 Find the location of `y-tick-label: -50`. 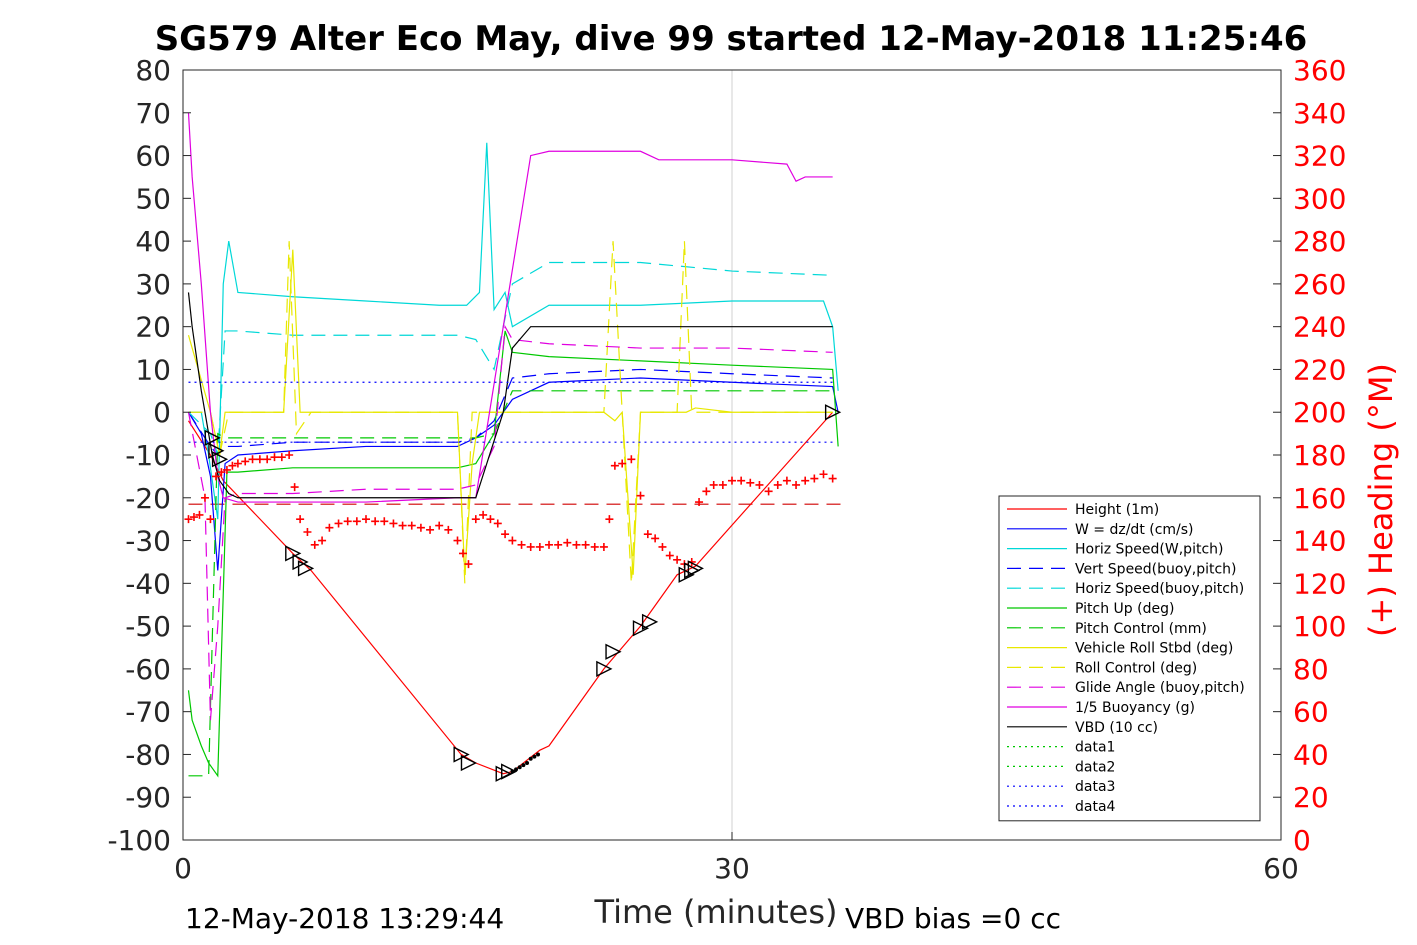

y-tick-label: -50 is located at coordinates (148, 626).